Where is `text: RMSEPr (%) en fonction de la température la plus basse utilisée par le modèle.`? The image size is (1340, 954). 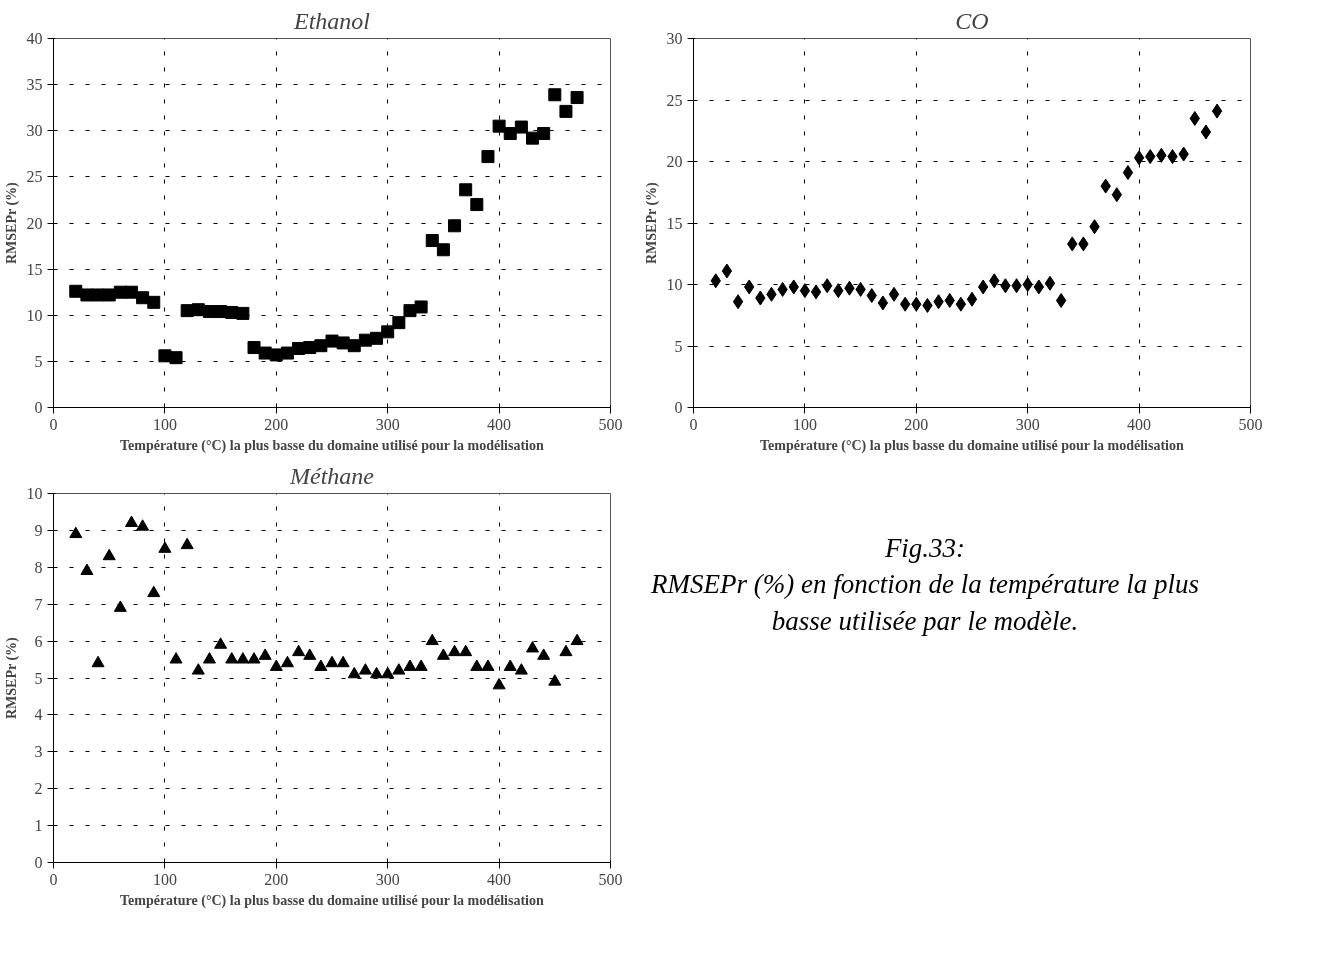 text: RMSEPr (%) en fonction de la température la plus basse utilisée par le modèle. is located at coordinates (925, 603).